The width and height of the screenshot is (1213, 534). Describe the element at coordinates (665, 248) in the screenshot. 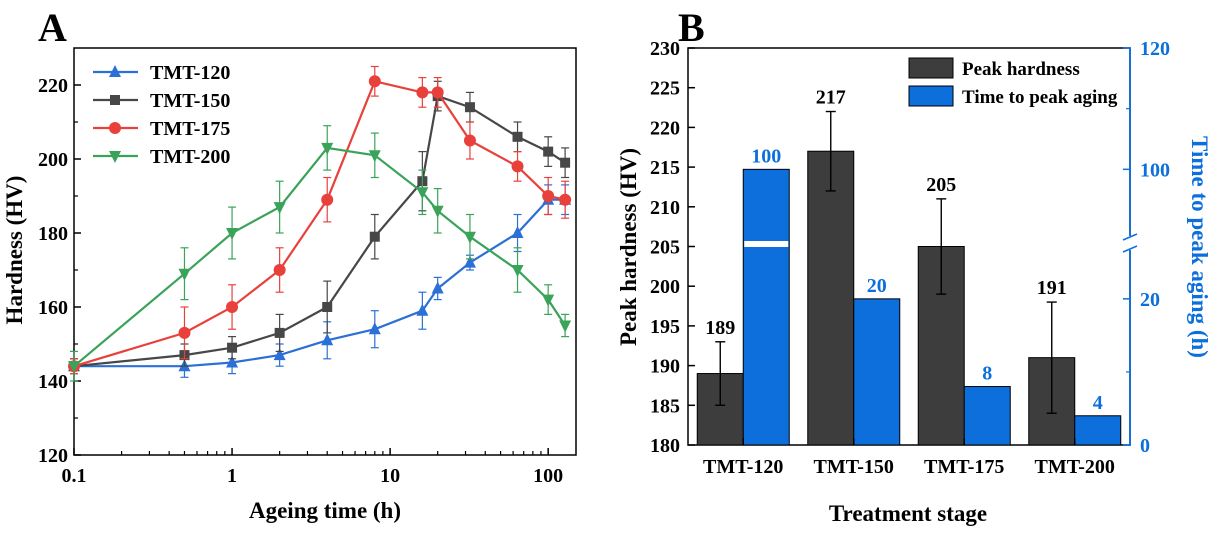

I see `panel-b-y-tick-label: 205` at that location.